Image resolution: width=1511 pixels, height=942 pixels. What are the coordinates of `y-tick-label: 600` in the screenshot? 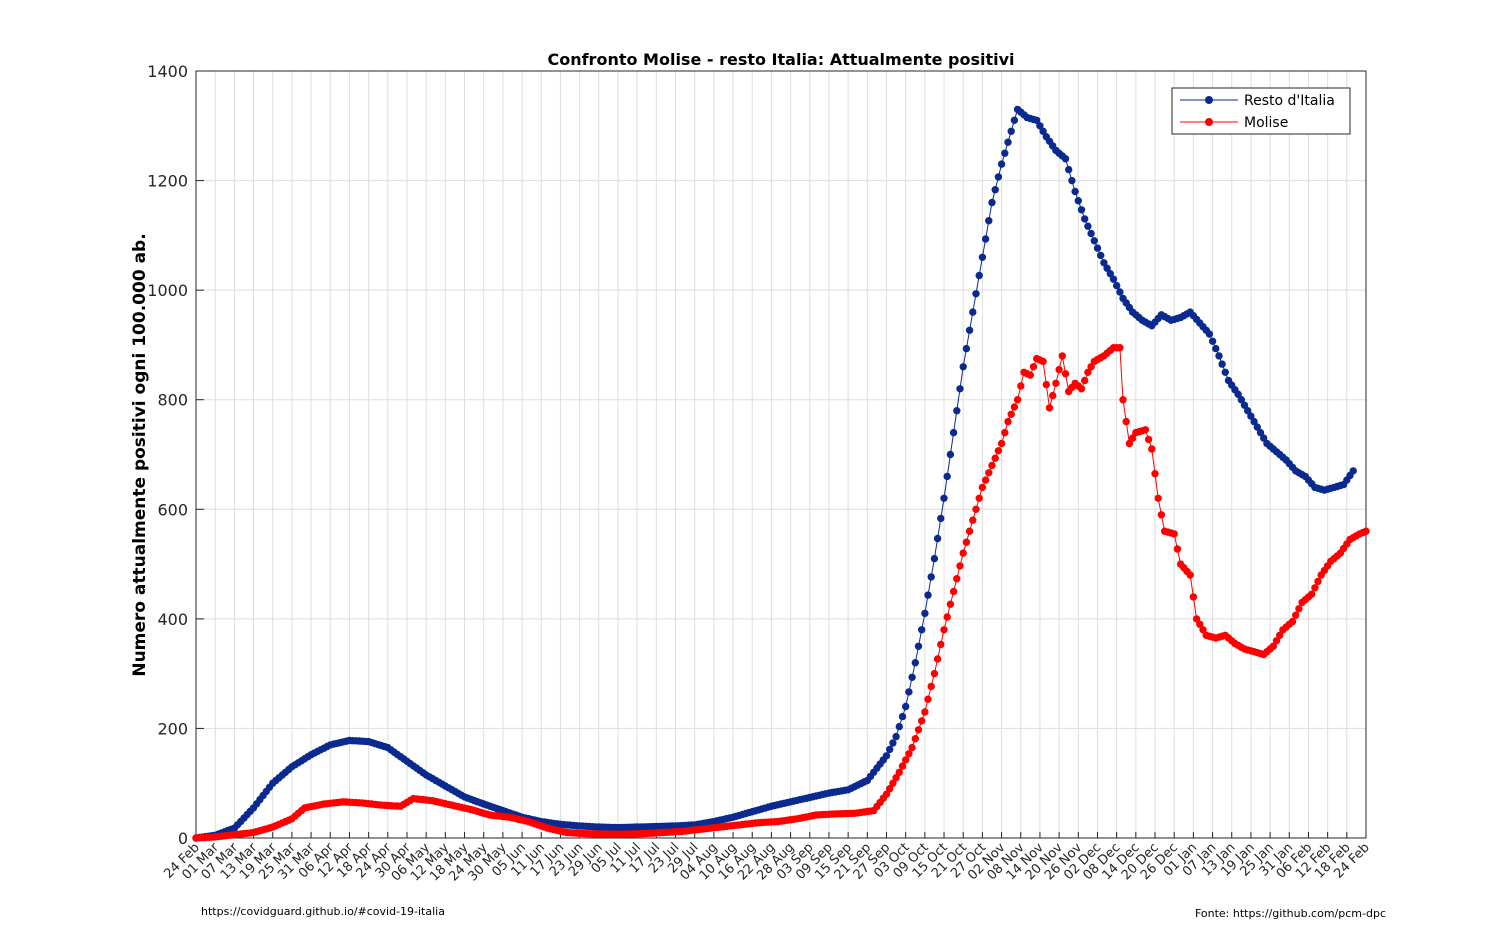 It's located at (172, 509).